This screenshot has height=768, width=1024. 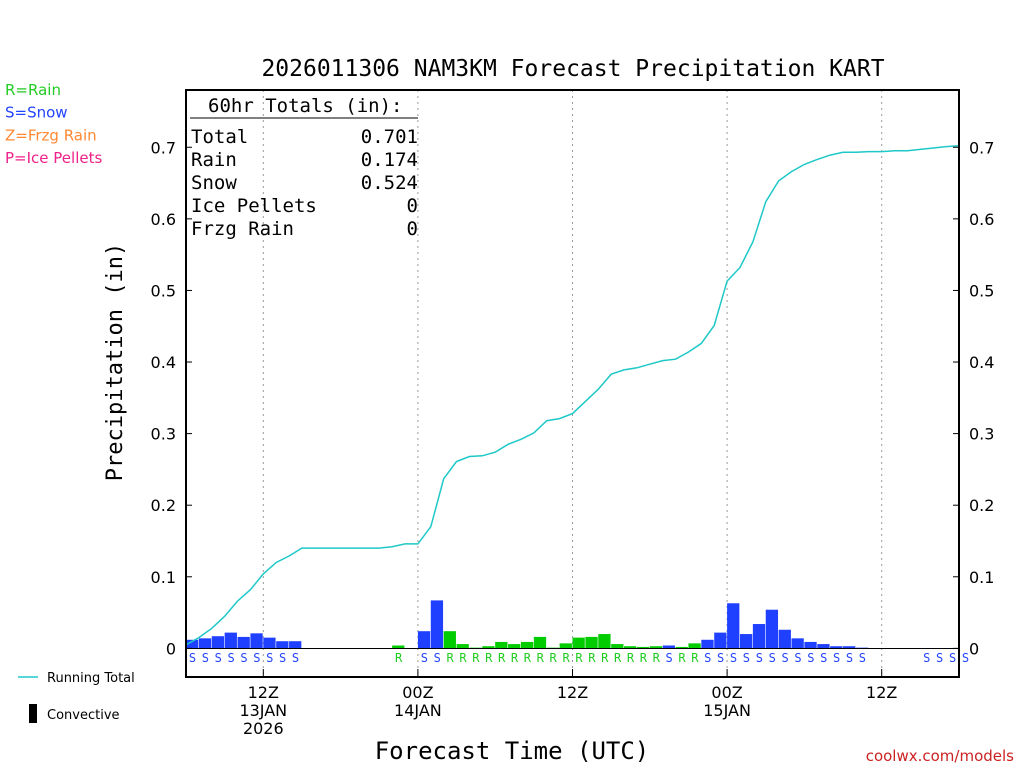 What do you see at coordinates (219, 137) in the screenshot?
I see `totals-label-total: Total` at bounding box center [219, 137].